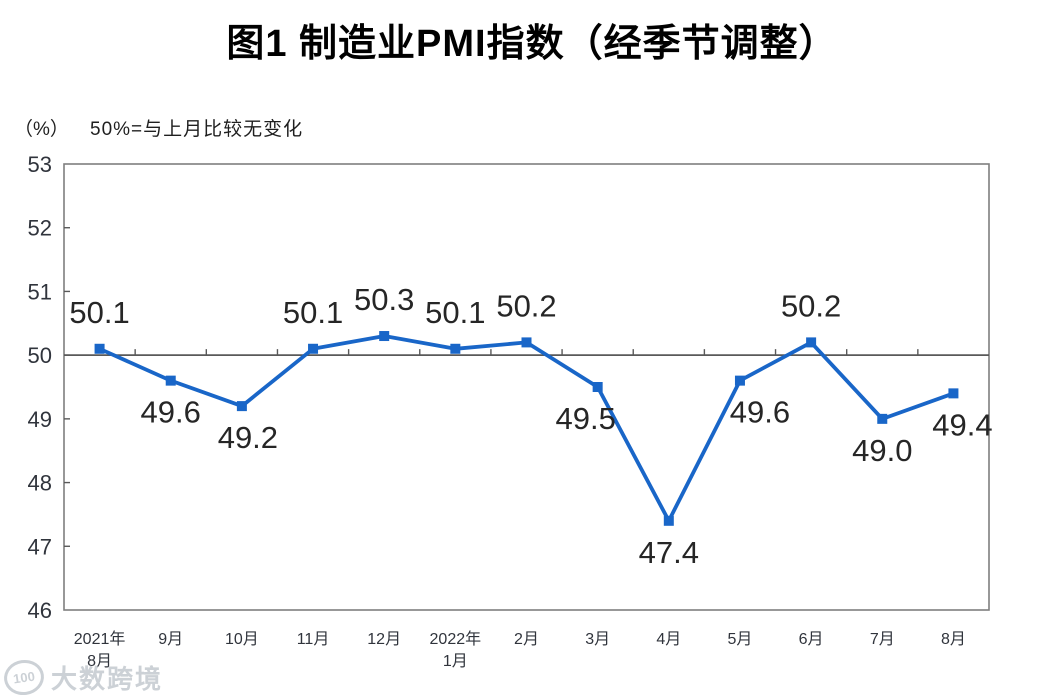 The height and width of the screenshot is (698, 1064). Describe the element at coordinates (107, 679) in the screenshot. I see `watermark-brand-text: 大数跨境` at that location.